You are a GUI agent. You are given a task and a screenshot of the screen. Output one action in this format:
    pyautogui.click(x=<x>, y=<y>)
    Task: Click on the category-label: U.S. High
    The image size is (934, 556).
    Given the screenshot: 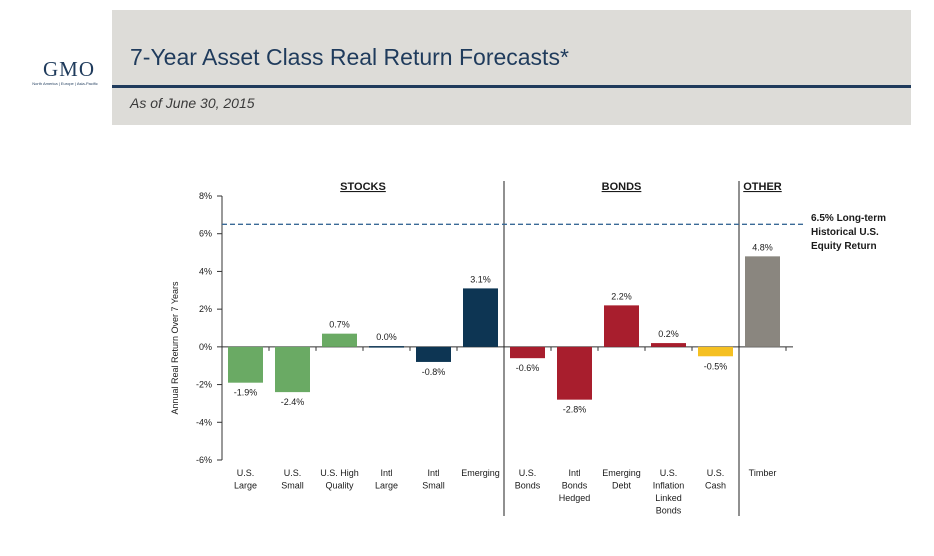 What is the action you would take?
    pyautogui.click(x=339, y=473)
    